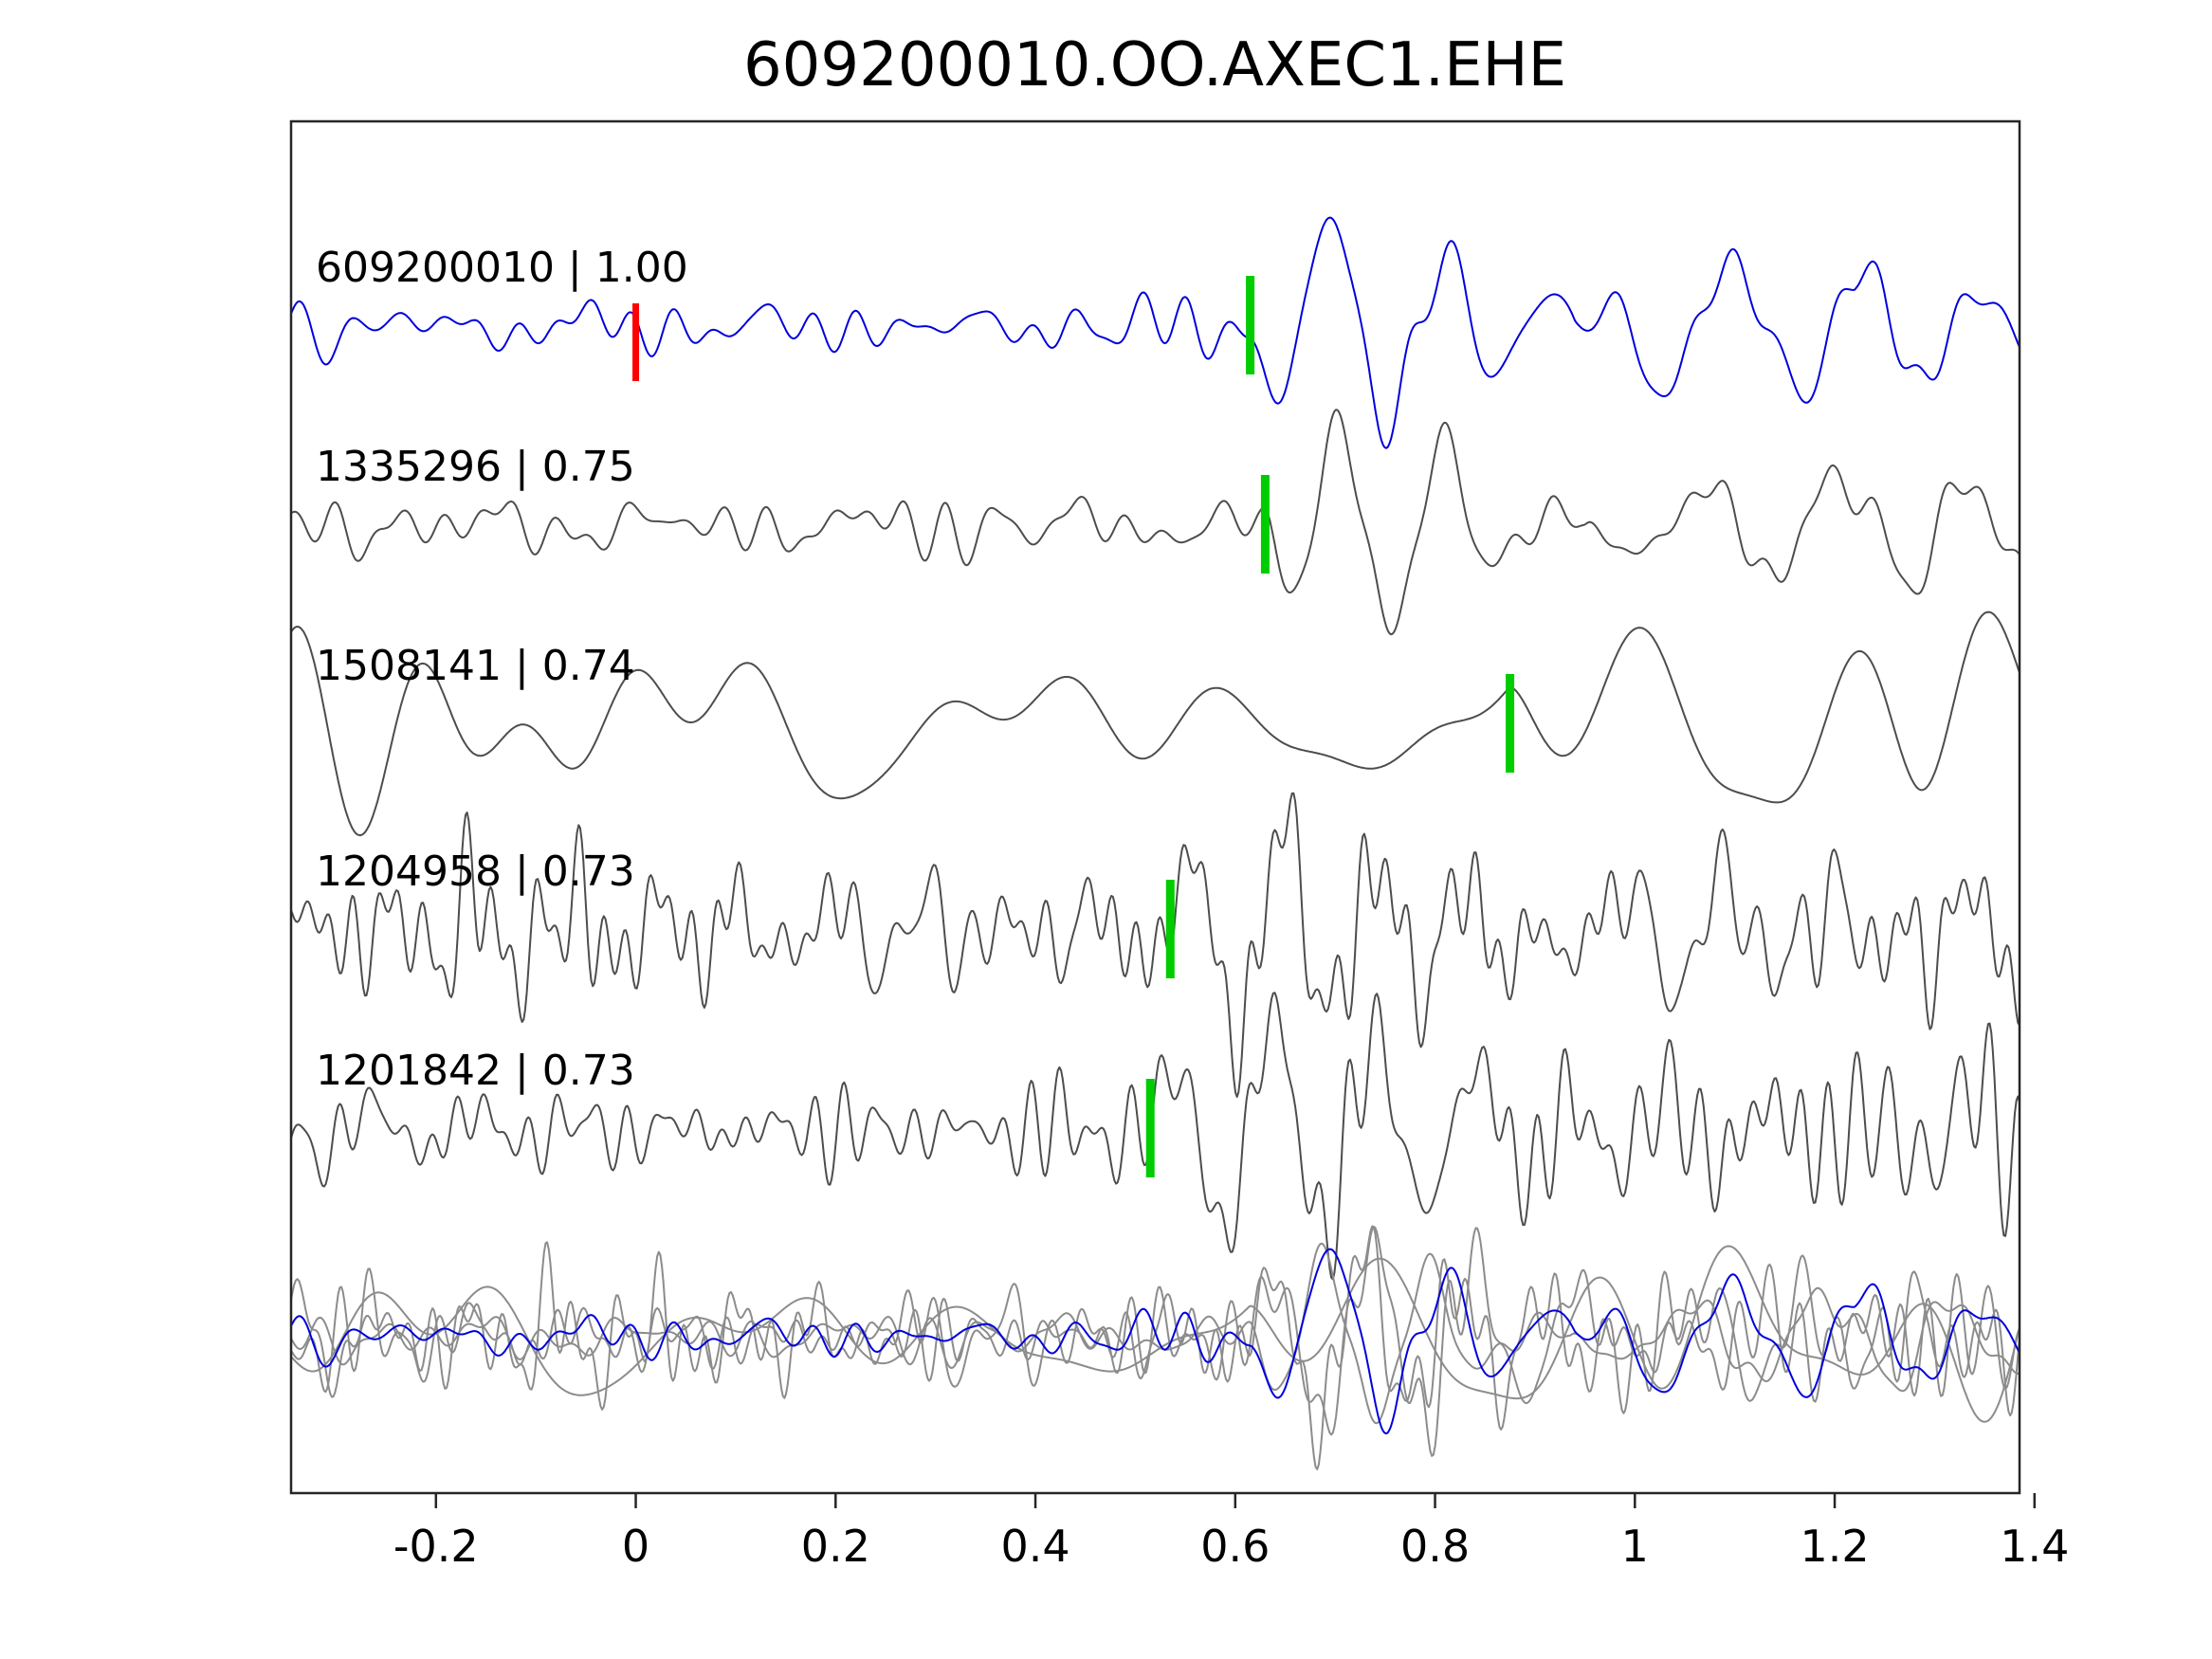  I want to click on trace-label-1204958: 1204958 | 0.73, so click(475, 872).